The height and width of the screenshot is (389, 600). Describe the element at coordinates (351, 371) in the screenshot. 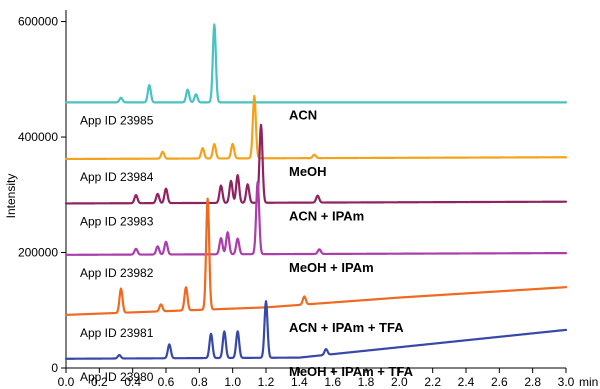

I see `trace-series-label: MeOH + IPAm + TFA` at that location.